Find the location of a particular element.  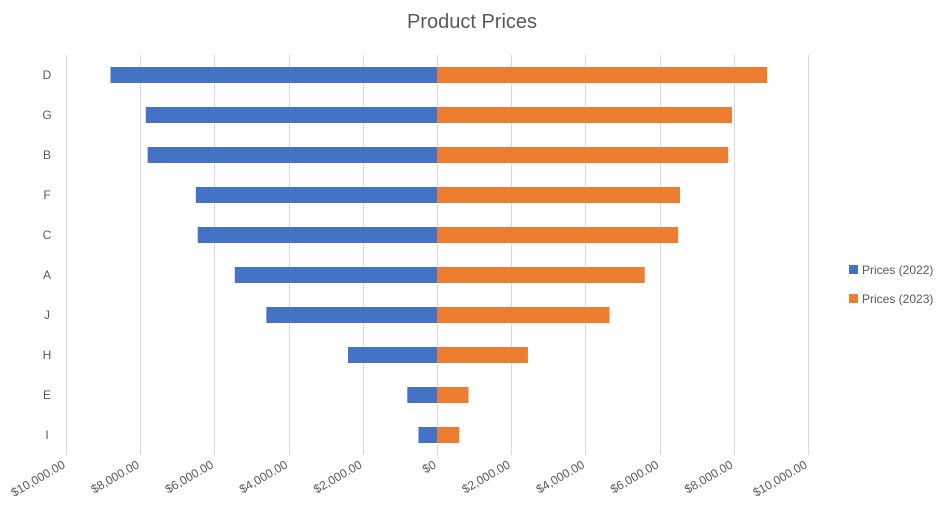

bar-prices-2023-h is located at coordinates (482, 355).